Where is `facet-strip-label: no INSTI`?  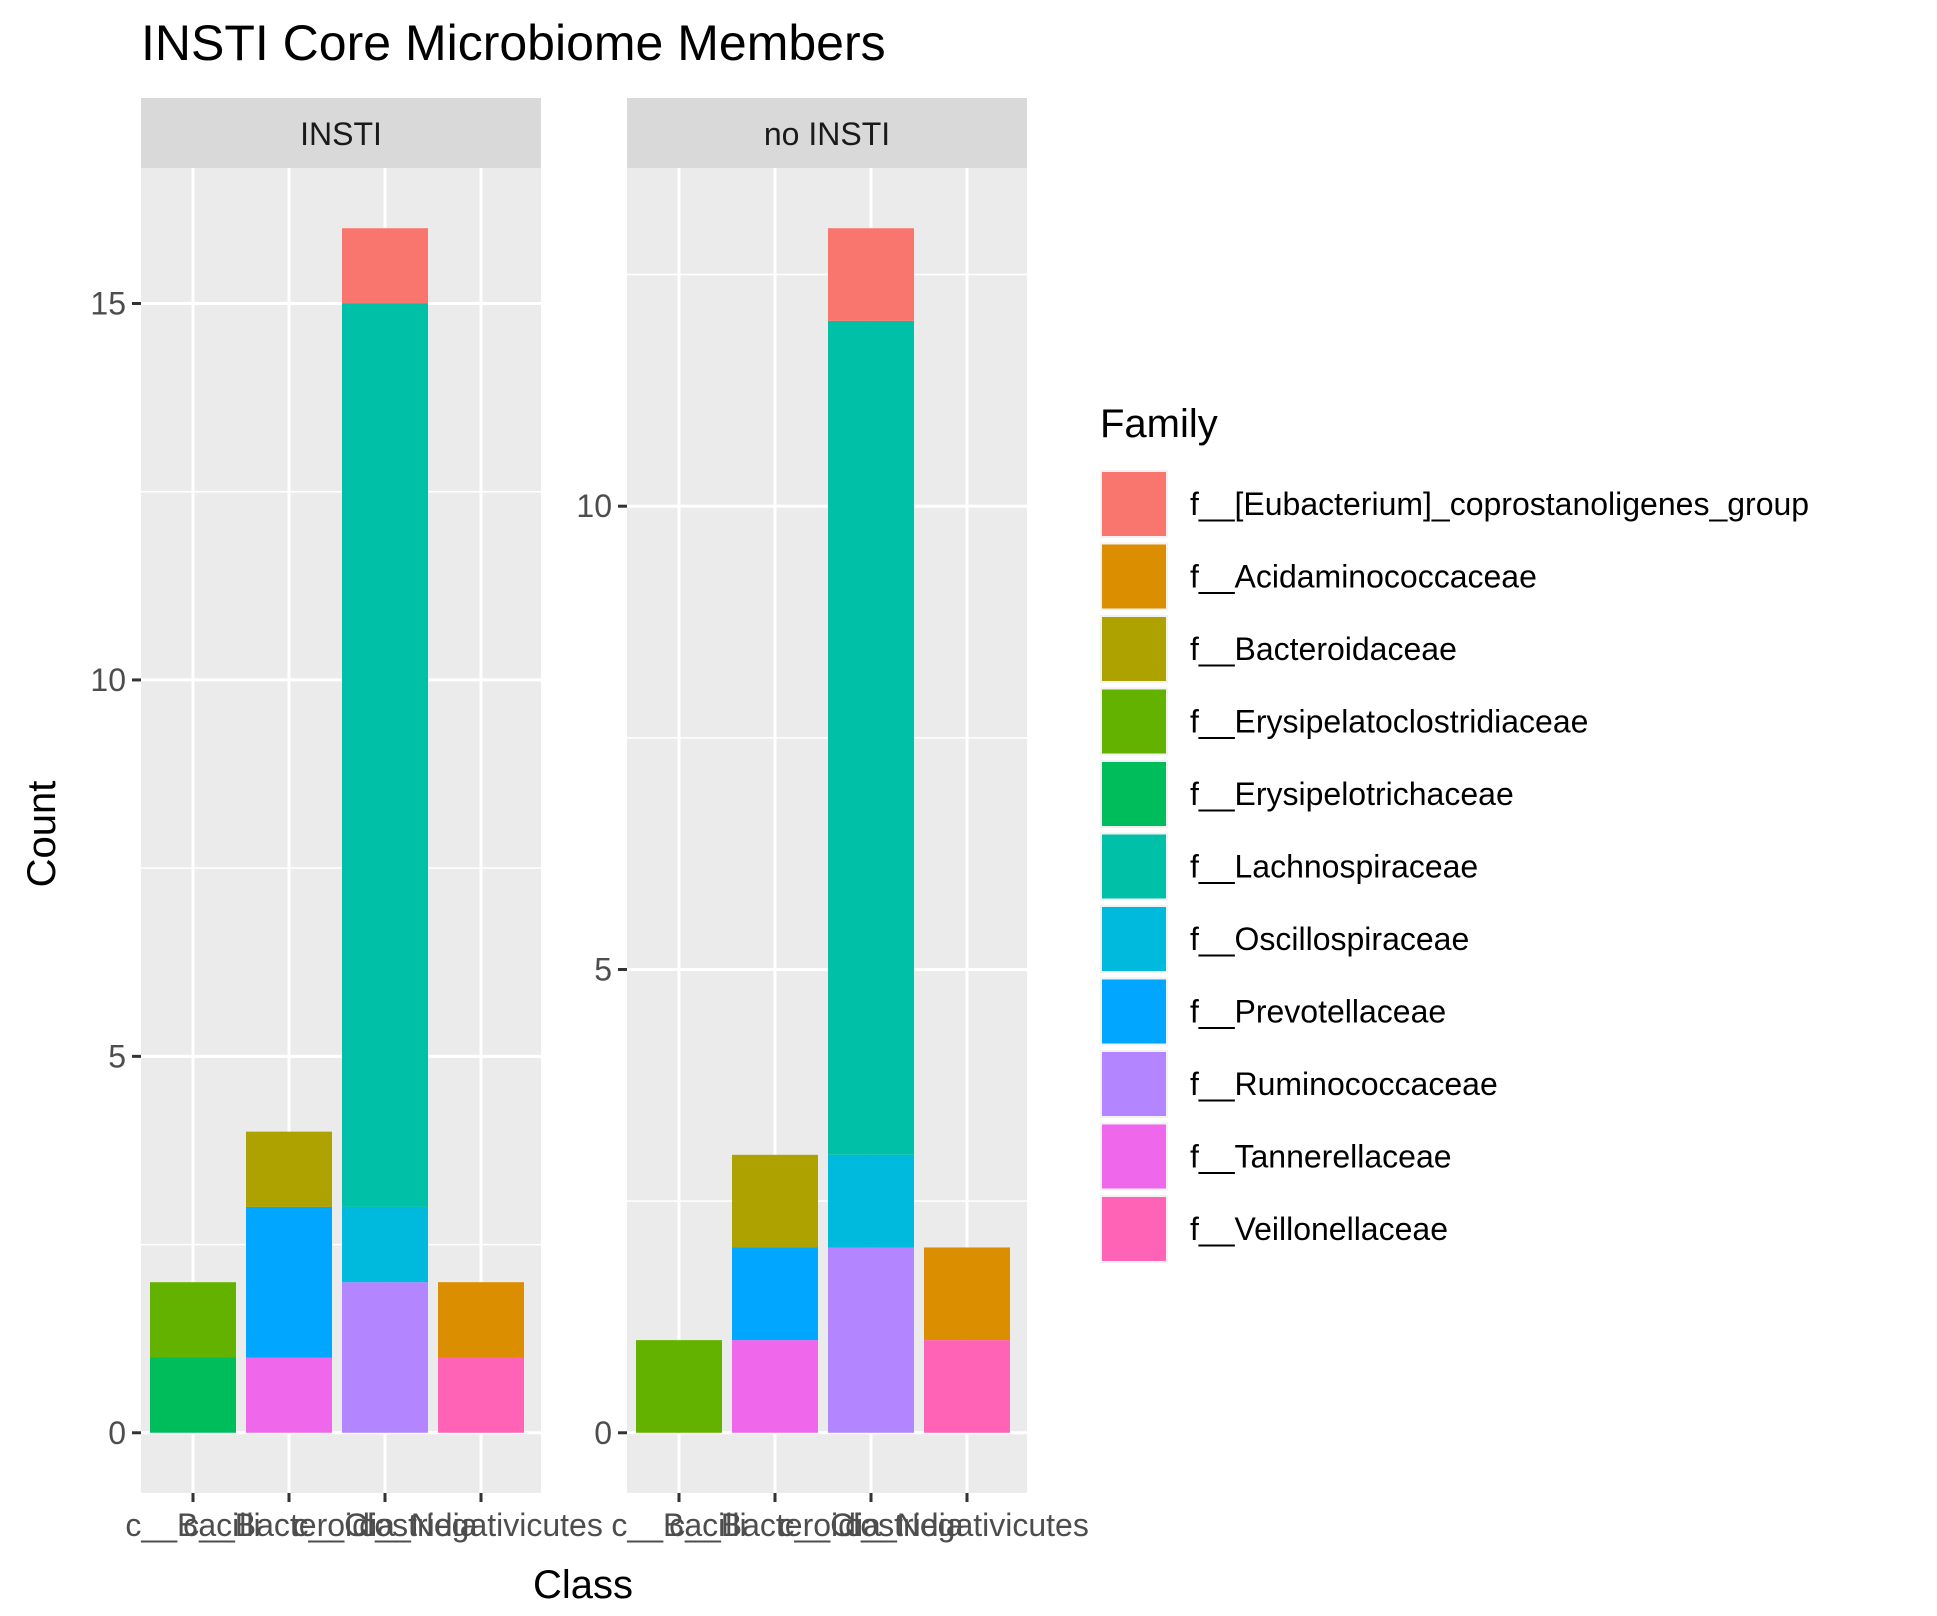
facet-strip-label: no INSTI is located at coordinates (827, 134).